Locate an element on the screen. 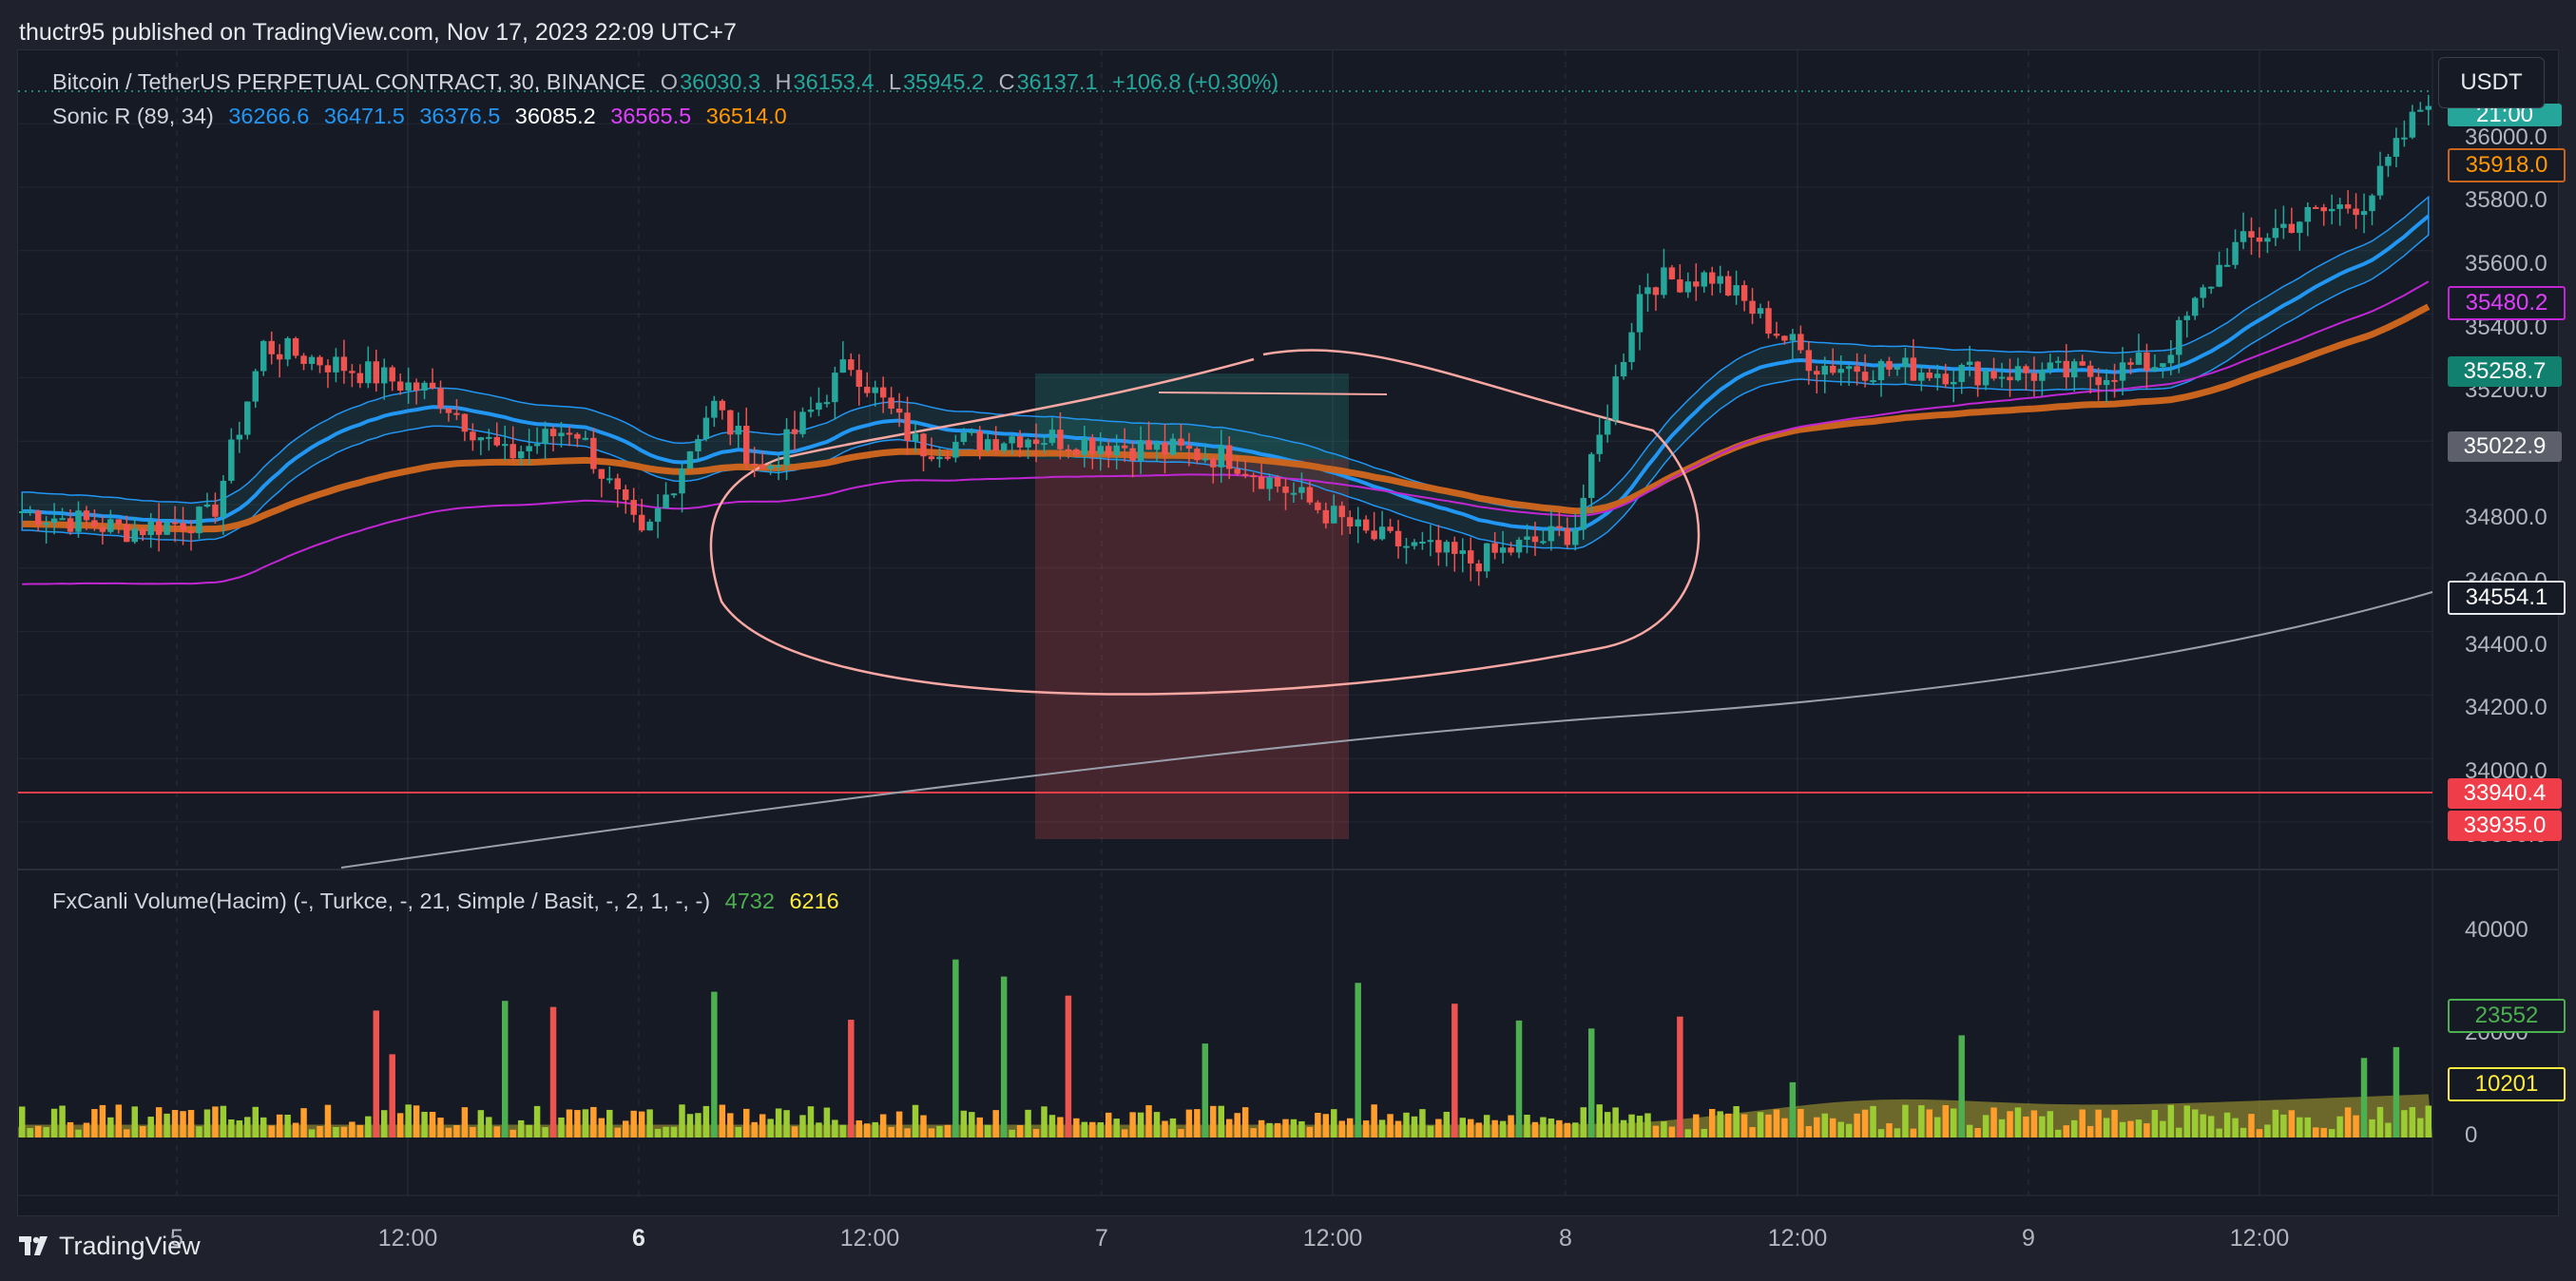 The width and height of the screenshot is (2576, 1281). high-label: H is located at coordinates (783, 82).